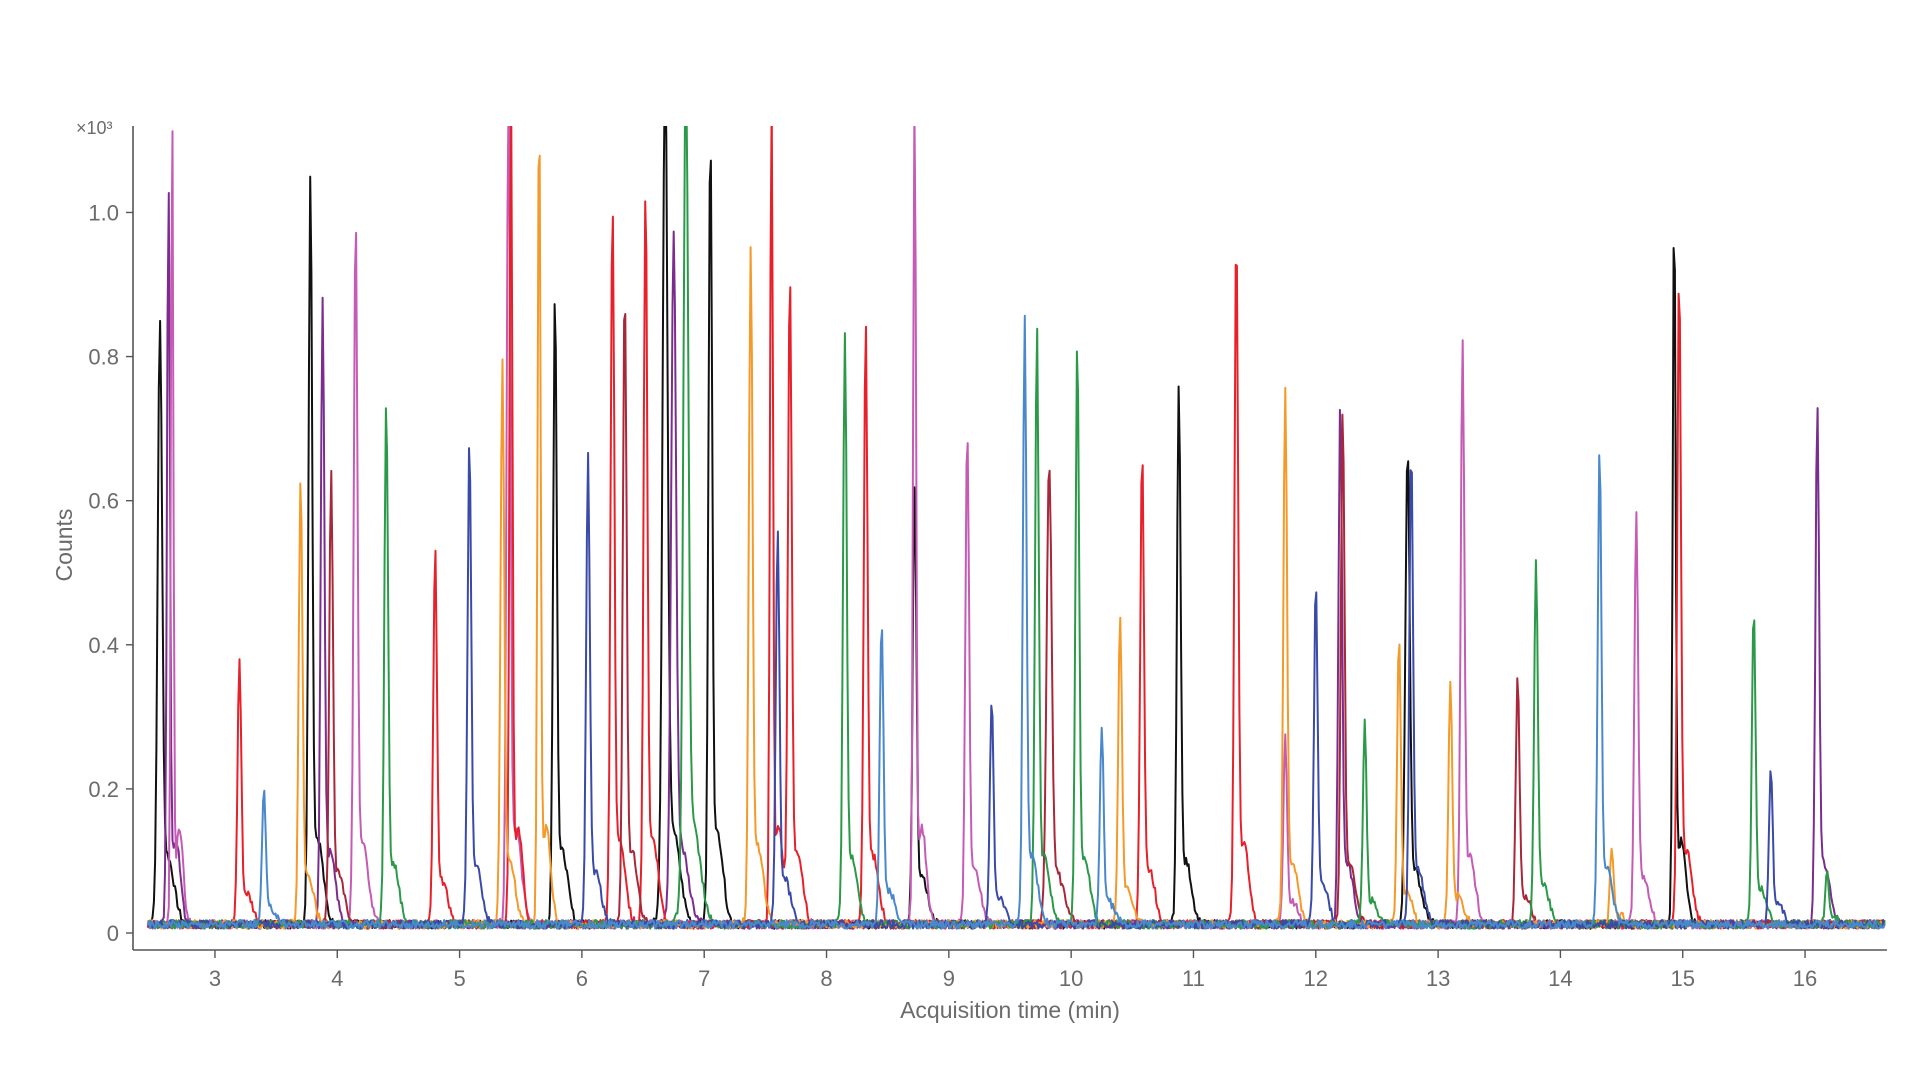 This screenshot has width=1920, height=1085. What do you see at coordinates (704, 978) in the screenshot?
I see `x-tick-label: 7` at bounding box center [704, 978].